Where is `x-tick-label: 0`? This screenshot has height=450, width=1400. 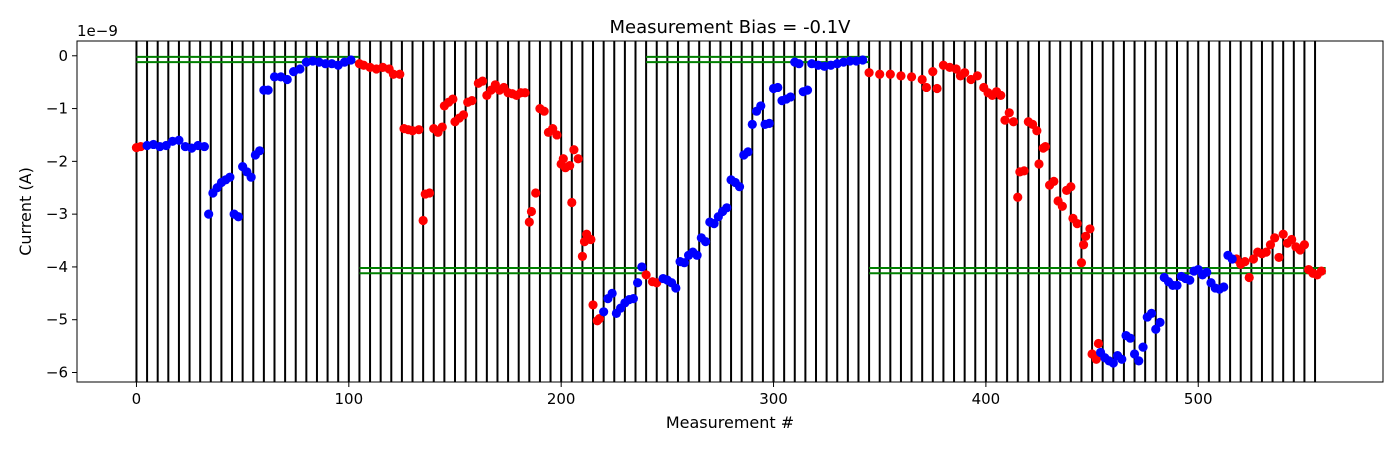 x-tick-label: 0 is located at coordinates (137, 399).